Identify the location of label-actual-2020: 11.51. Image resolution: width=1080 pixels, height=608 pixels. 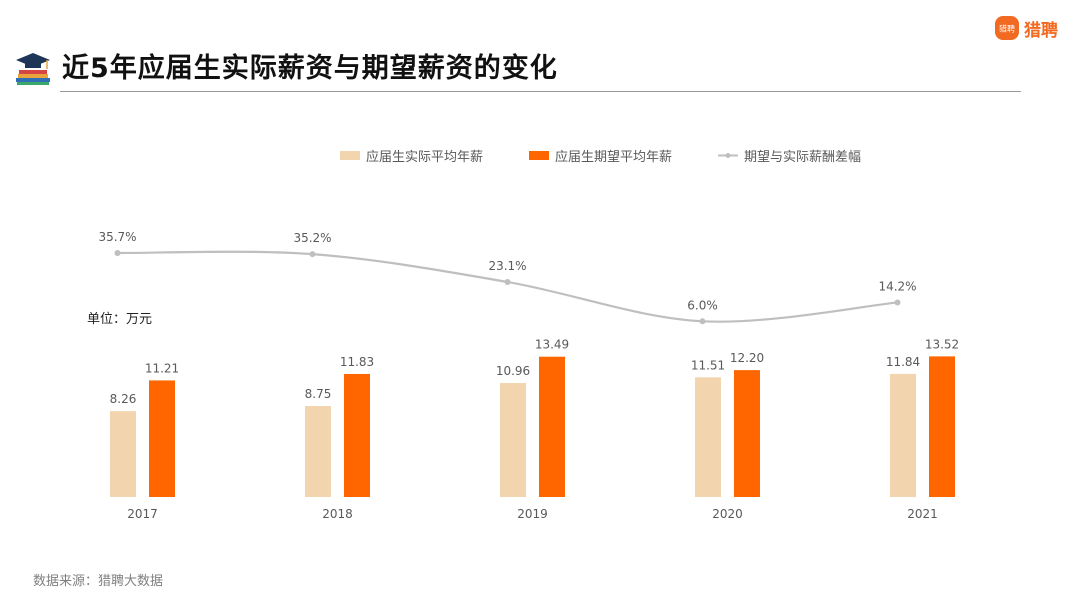
(708, 365).